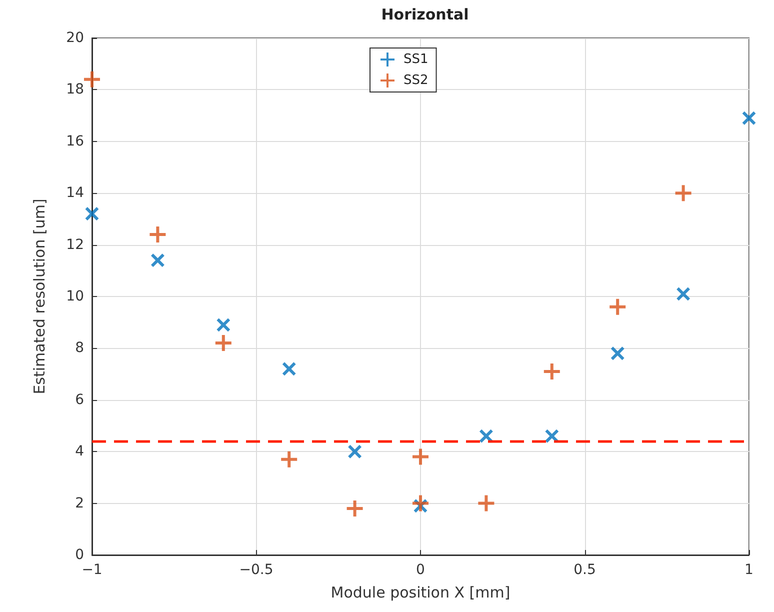 The image size is (774, 612). What do you see at coordinates (79, 555) in the screenshot?
I see `y-tick-label: 0` at bounding box center [79, 555].